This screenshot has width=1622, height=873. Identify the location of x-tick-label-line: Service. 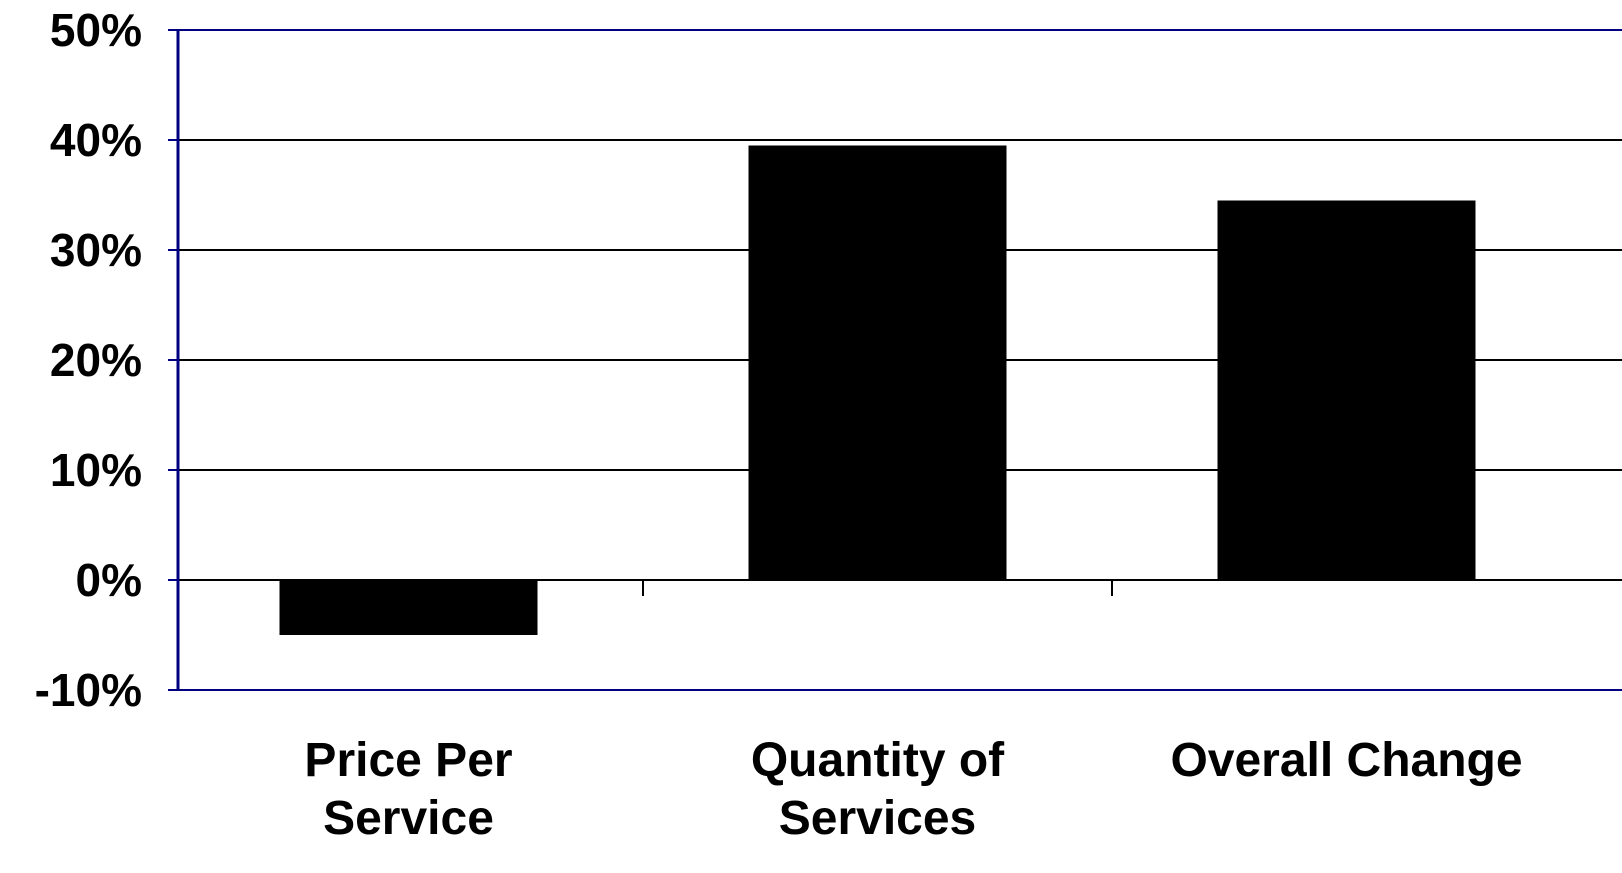
(408, 818).